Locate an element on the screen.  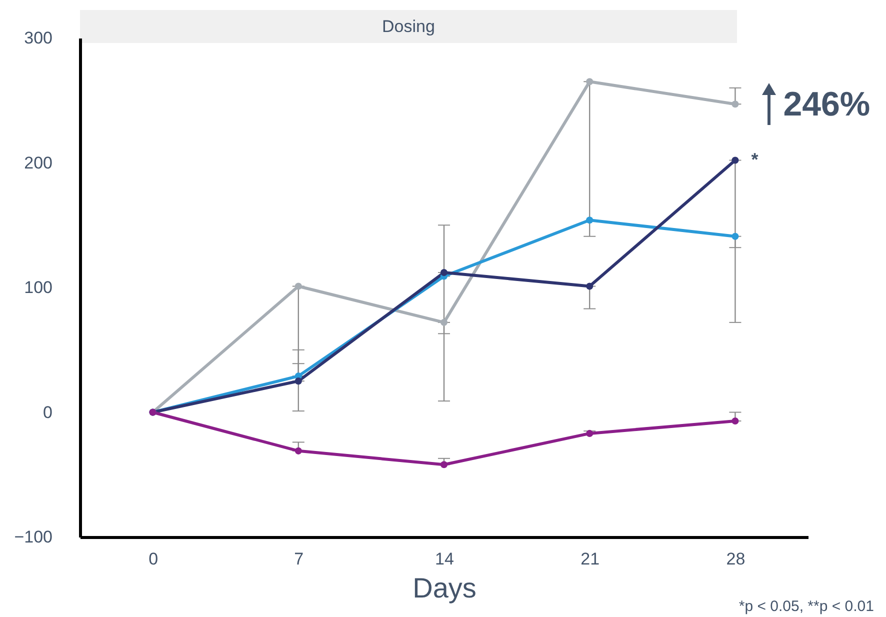
y-tick-label: 300 is located at coordinates (38, 38).